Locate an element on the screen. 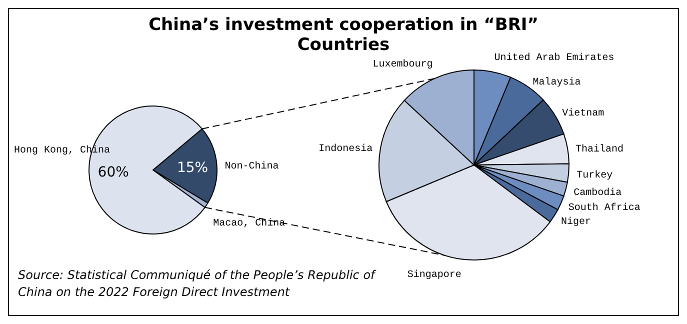 The height and width of the screenshot is (324, 687). slice-label: Cambodia is located at coordinates (598, 193).